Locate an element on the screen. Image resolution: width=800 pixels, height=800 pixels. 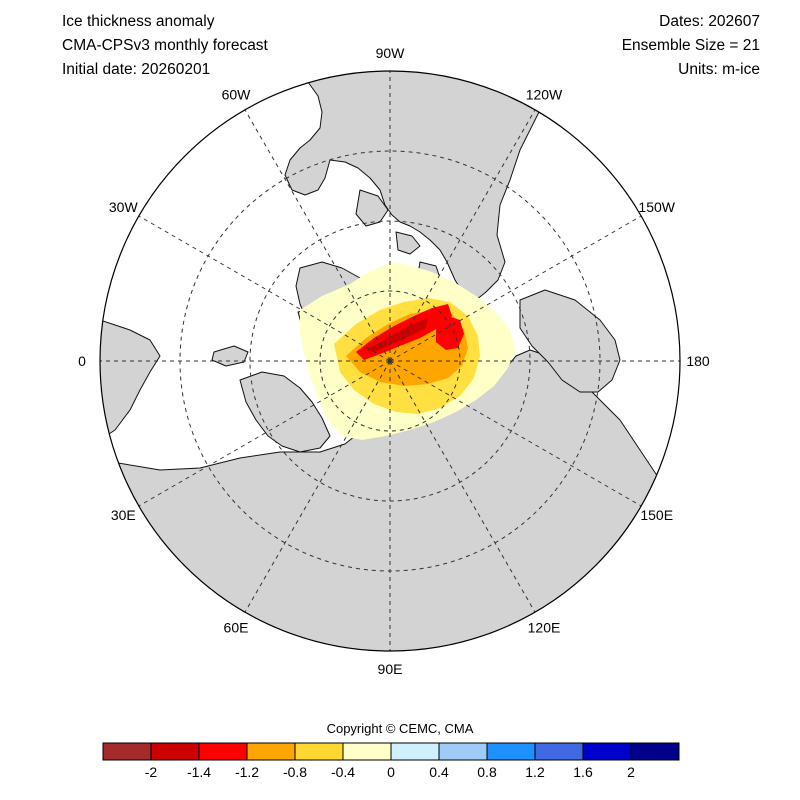
longitude-label: 150W is located at coordinates (656, 207).